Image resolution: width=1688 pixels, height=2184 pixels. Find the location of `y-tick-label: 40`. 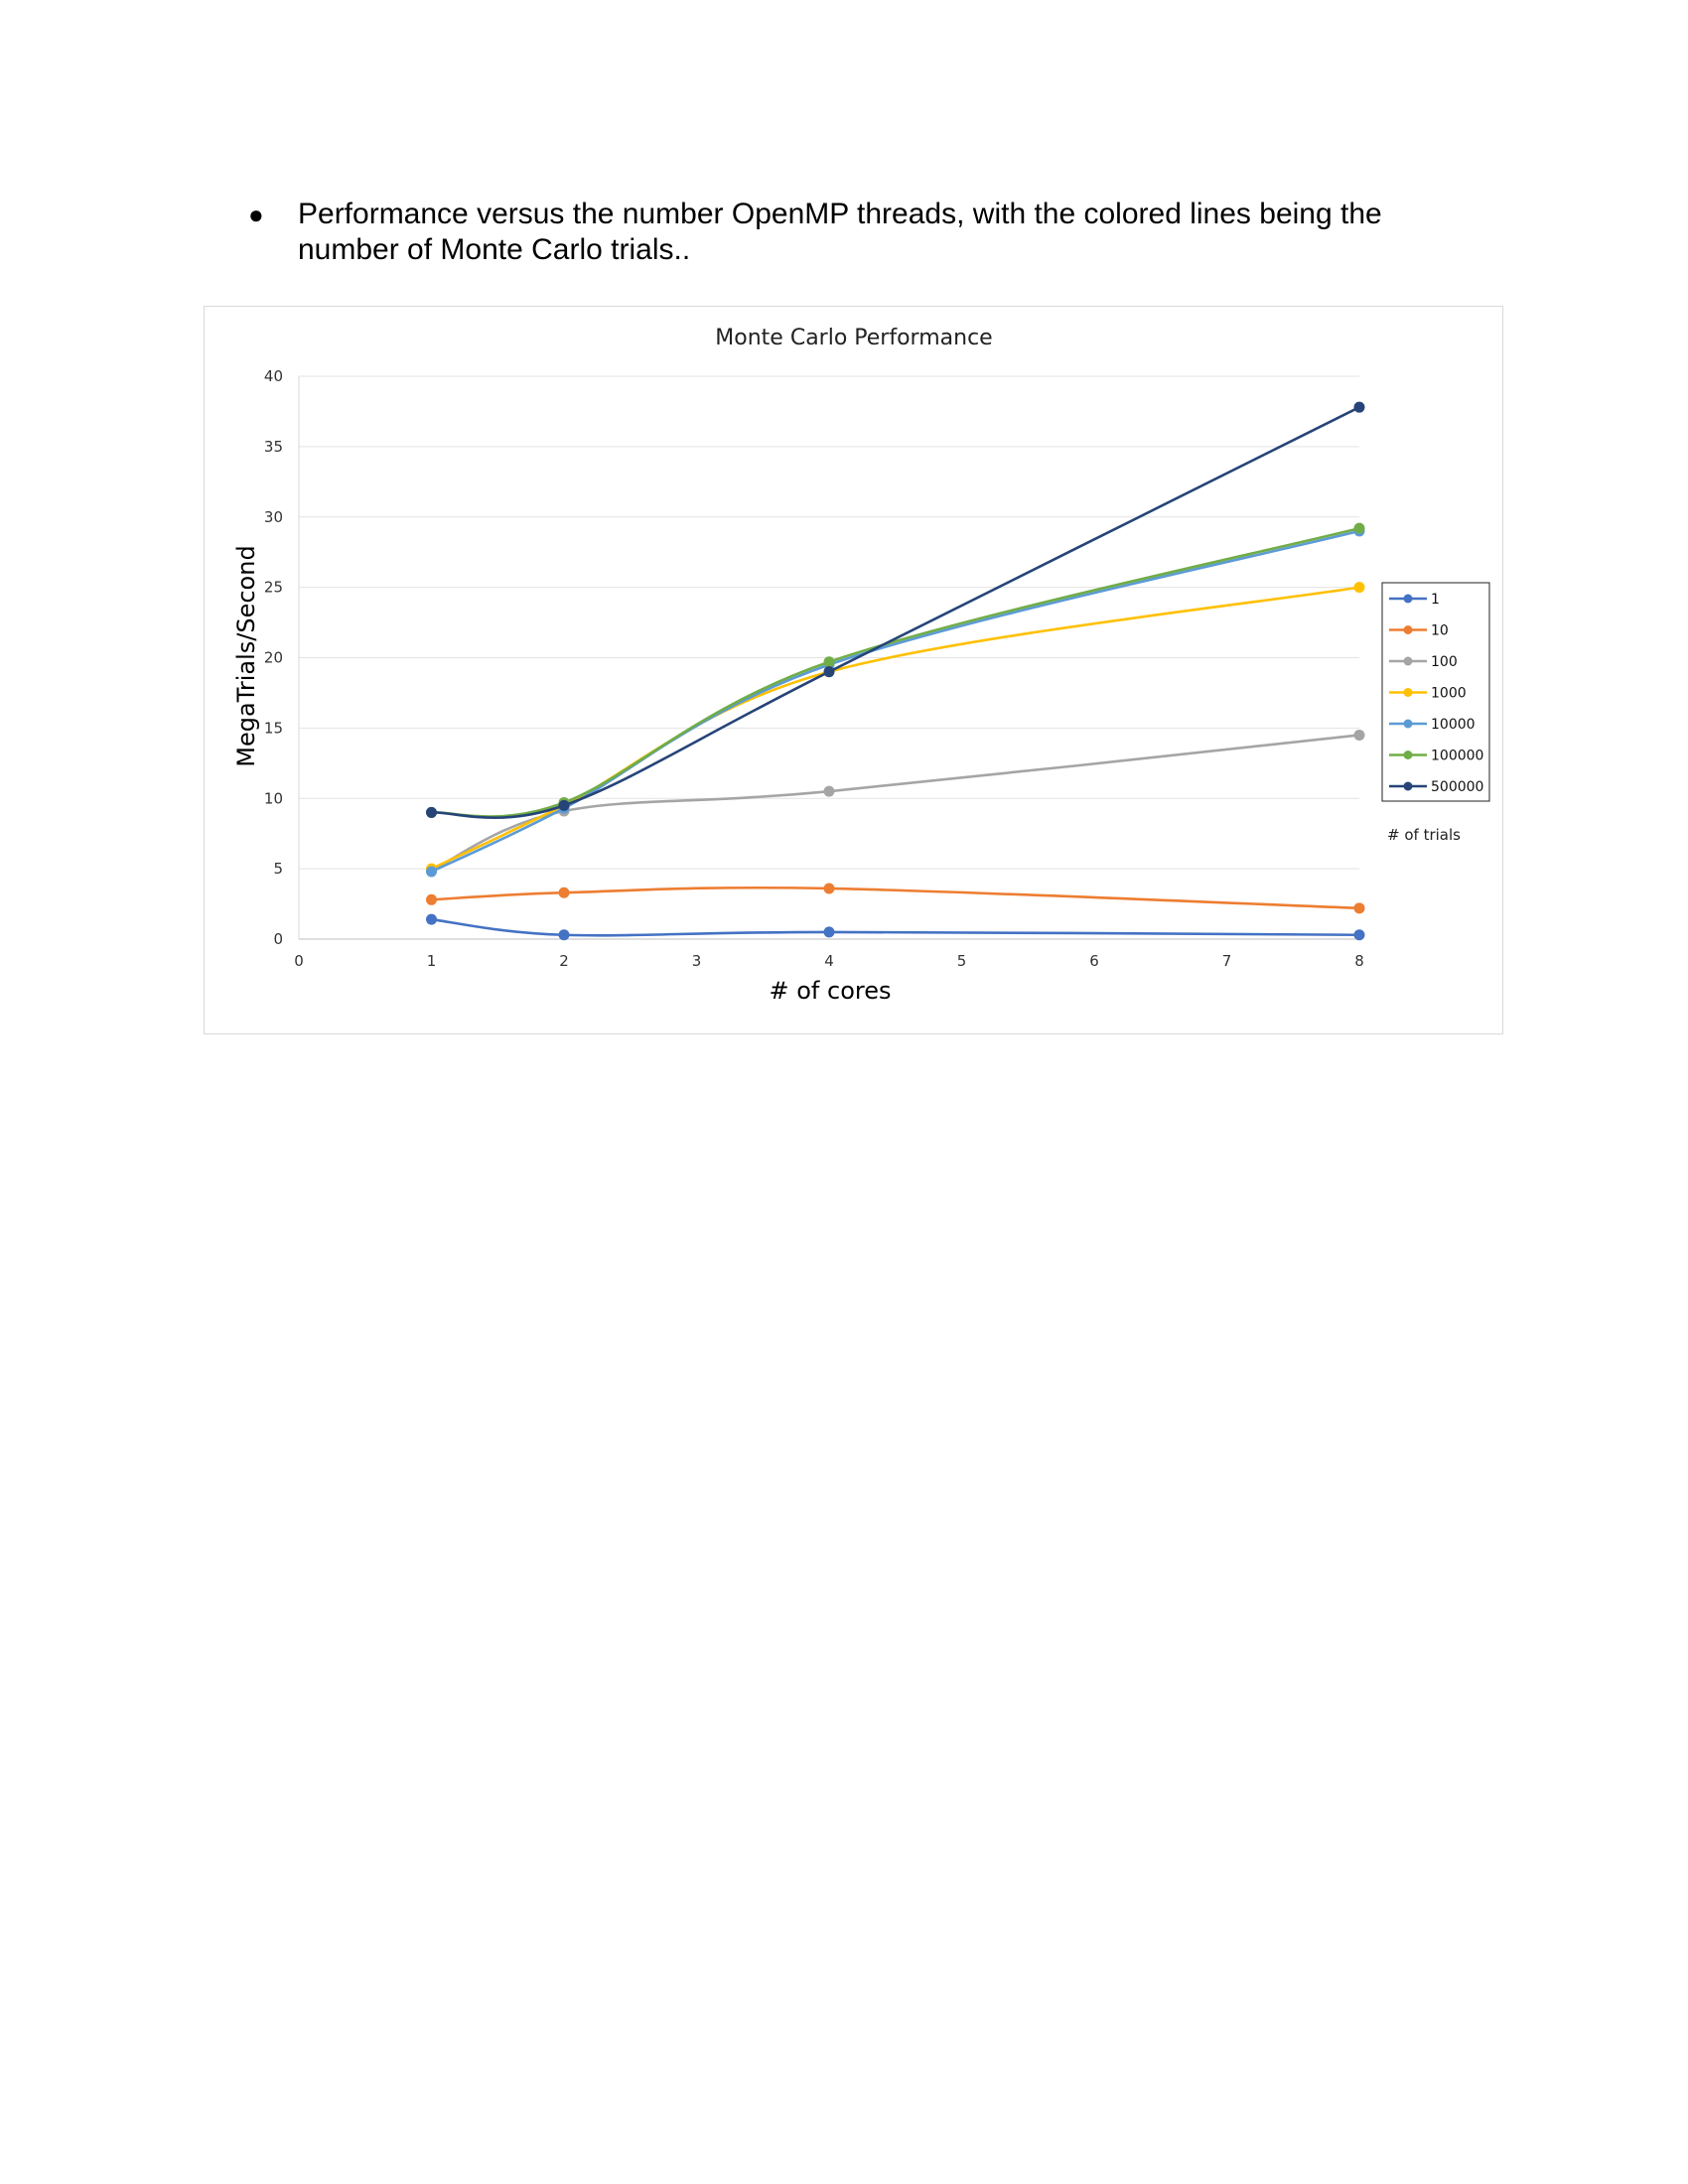

y-tick-label: 40 is located at coordinates (273, 376).